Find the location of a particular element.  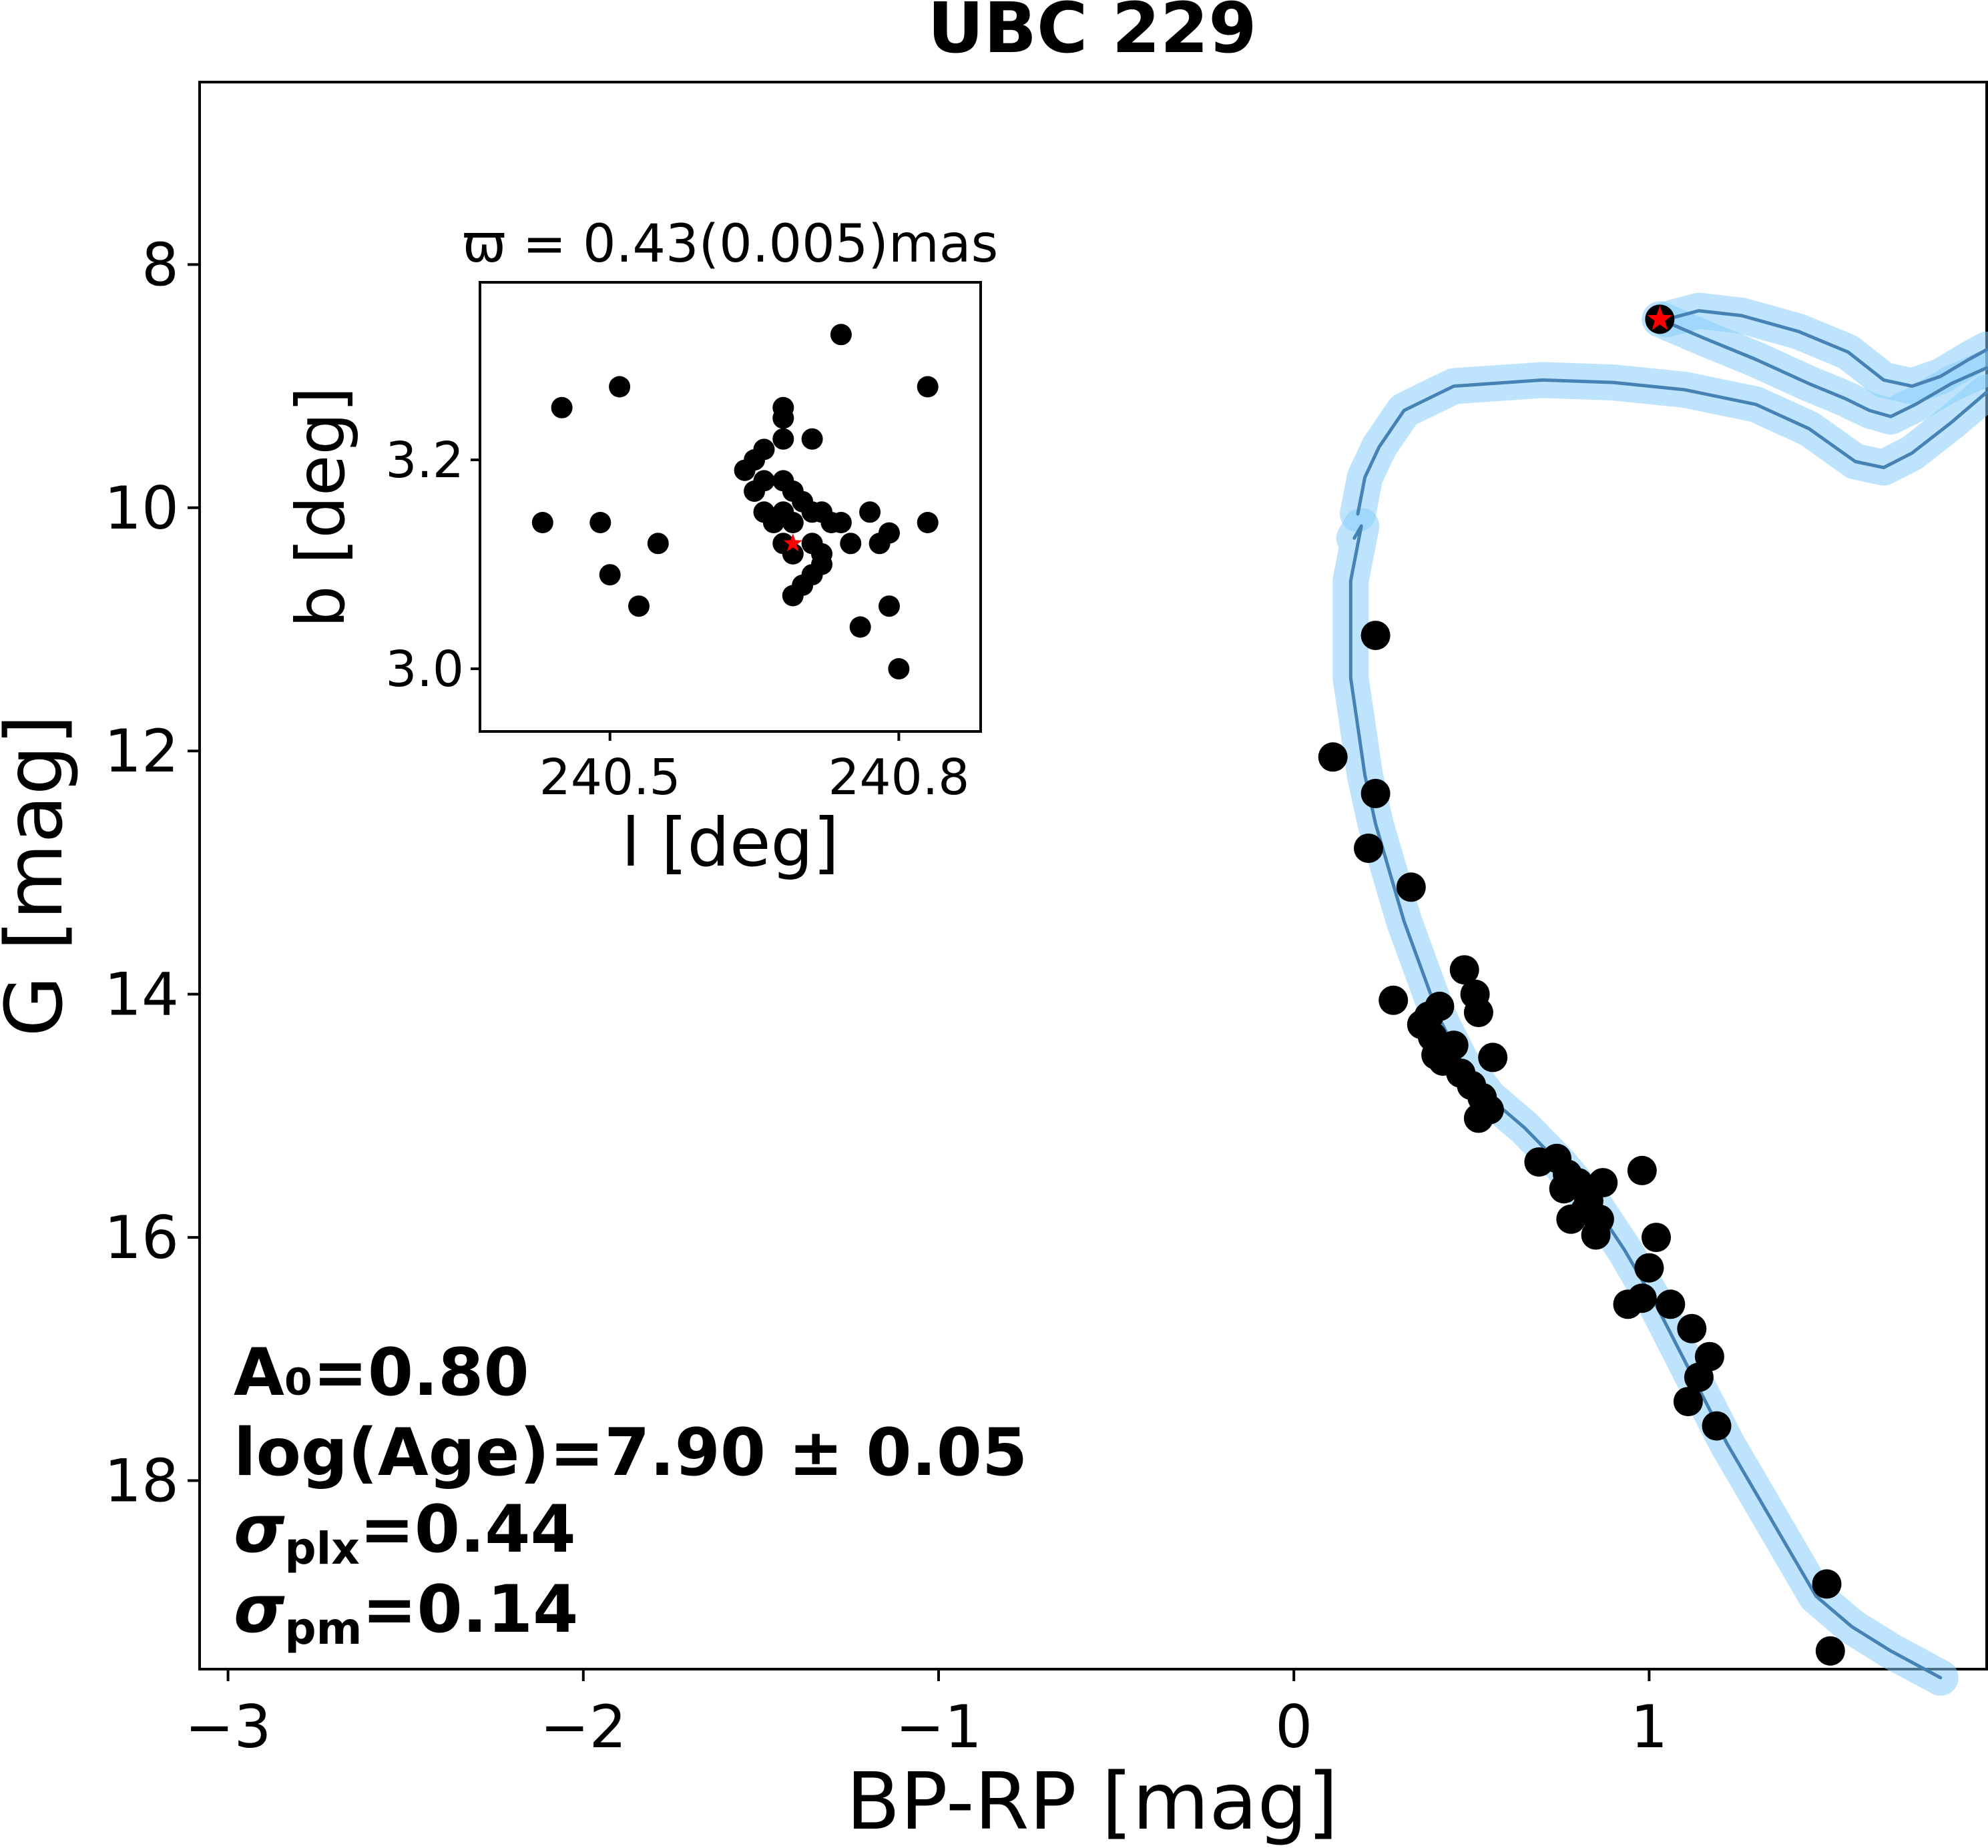

sigma-pm-annotation: σpm=0.14 is located at coordinates (406, 1613).